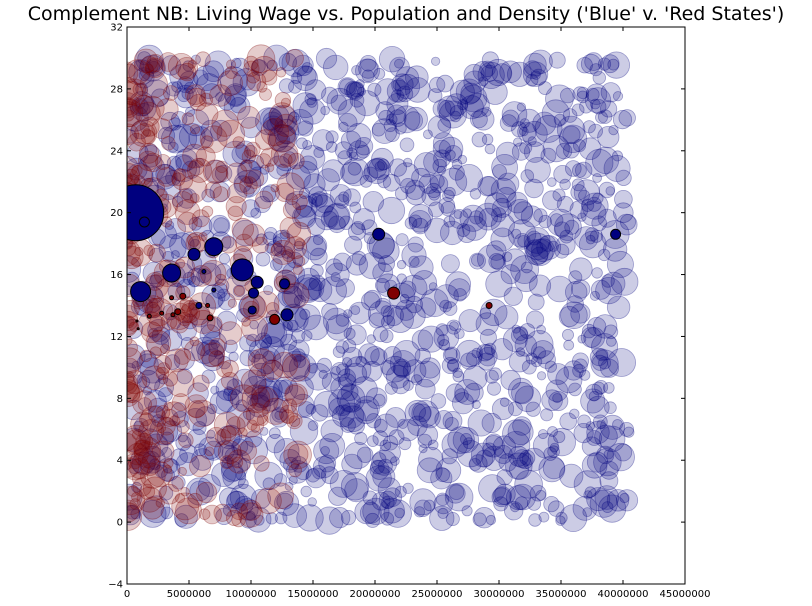 This screenshot has height=606, width=812. Describe the element at coordinates (313, 594) in the screenshot. I see `x-tick-label: 15000000` at that location.